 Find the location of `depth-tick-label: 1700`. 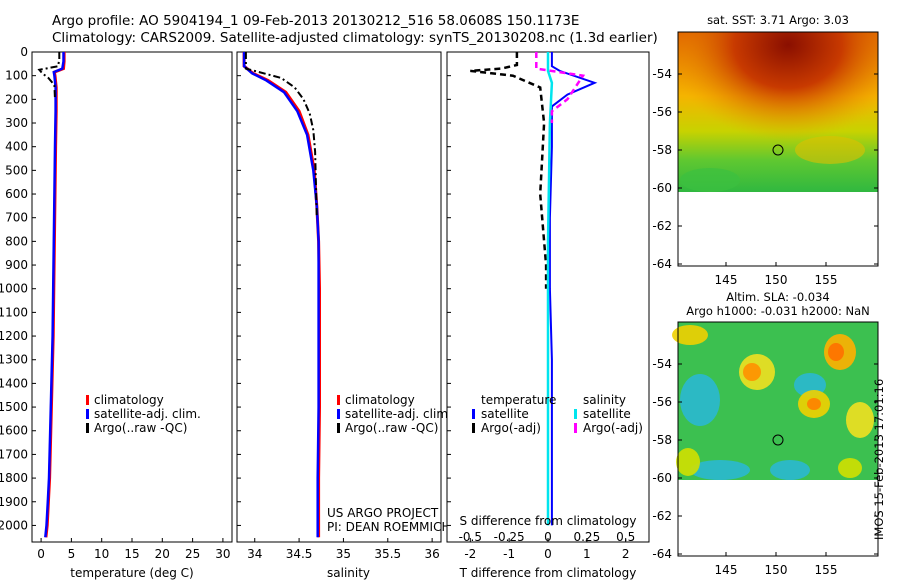

depth-tick-label: 1700 is located at coordinates (14, 454).